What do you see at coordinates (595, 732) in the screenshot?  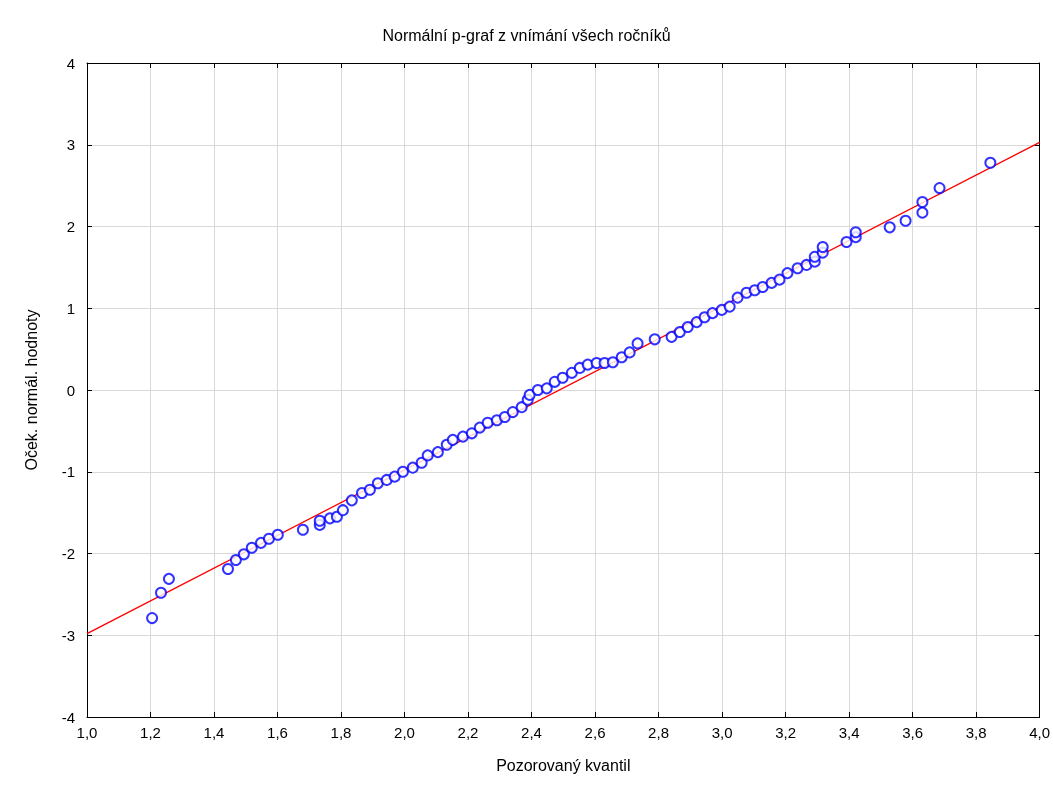 I see `x-tick-label: 2,6` at bounding box center [595, 732].